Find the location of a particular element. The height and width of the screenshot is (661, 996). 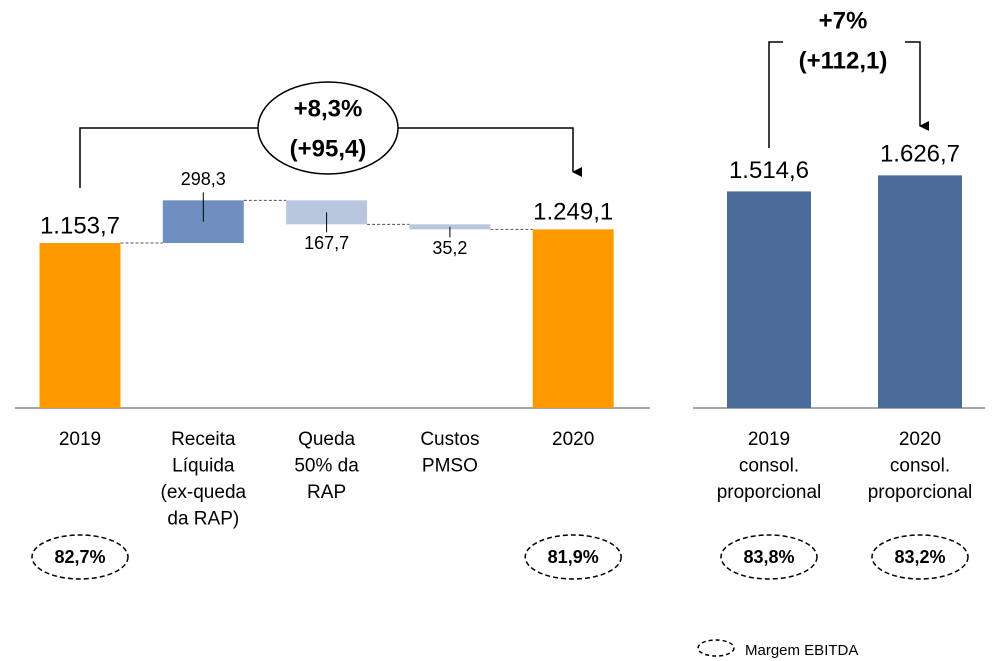

legend-icon is located at coordinates (716, 648).